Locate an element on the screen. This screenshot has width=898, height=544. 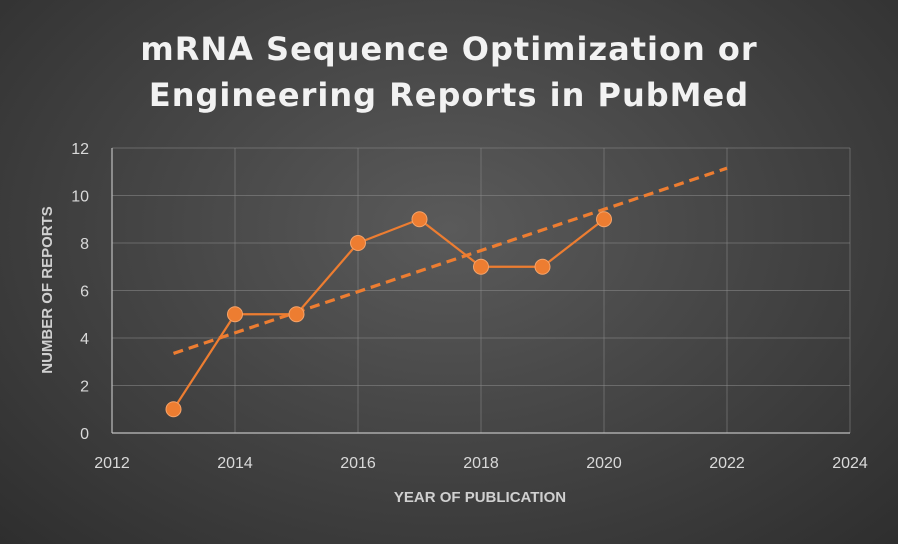
chart-title-line-1: mRNA Sequence Optimization or is located at coordinates (448, 49).